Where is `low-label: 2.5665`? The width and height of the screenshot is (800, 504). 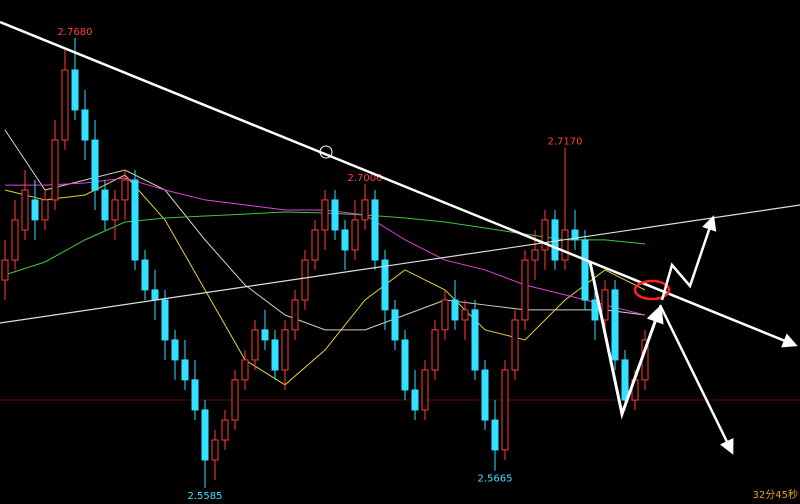 low-label: 2.5665 is located at coordinates (495, 479).